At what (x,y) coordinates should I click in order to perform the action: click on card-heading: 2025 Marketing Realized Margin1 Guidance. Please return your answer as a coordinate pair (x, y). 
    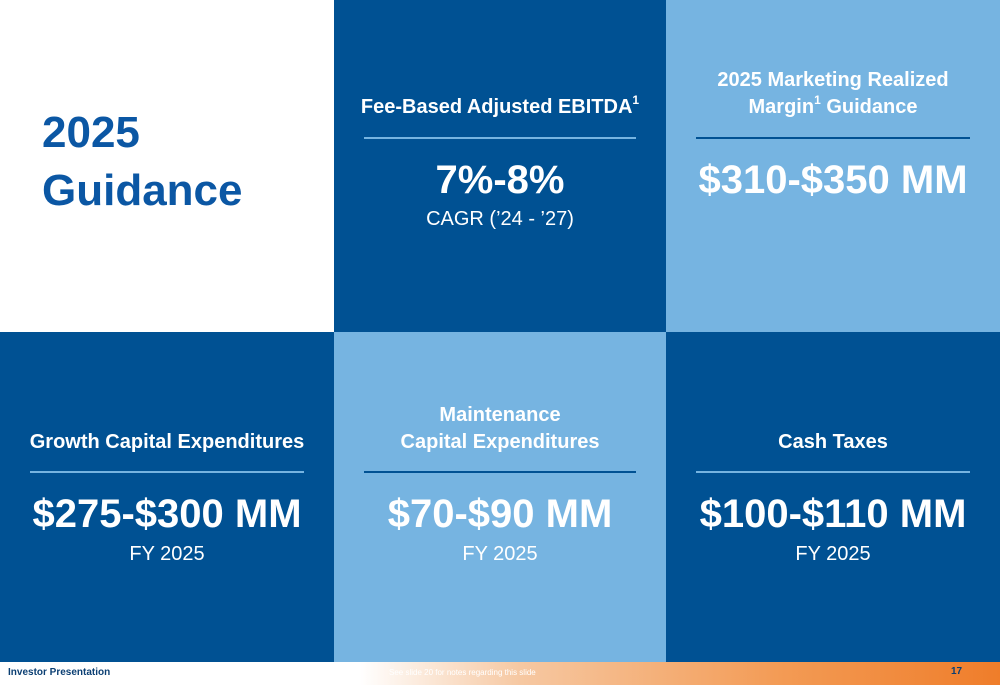
    Looking at the image, I should click on (833, 94).